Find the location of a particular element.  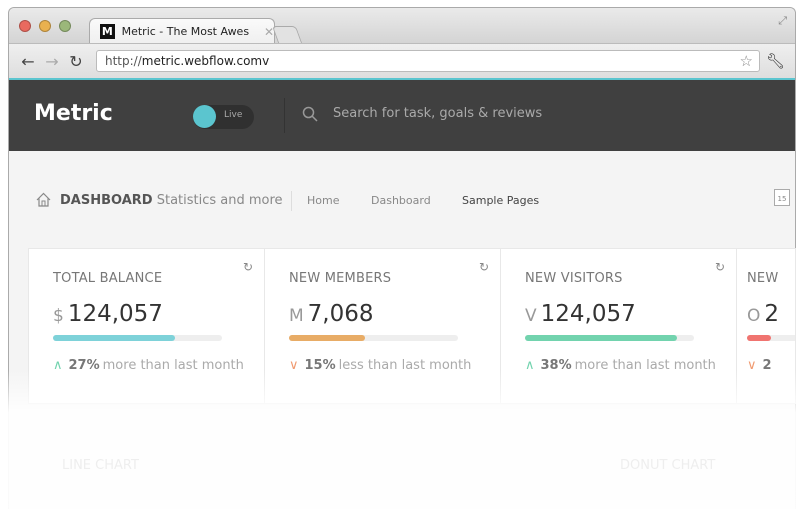

card-number: 2 is located at coordinates (772, 314).